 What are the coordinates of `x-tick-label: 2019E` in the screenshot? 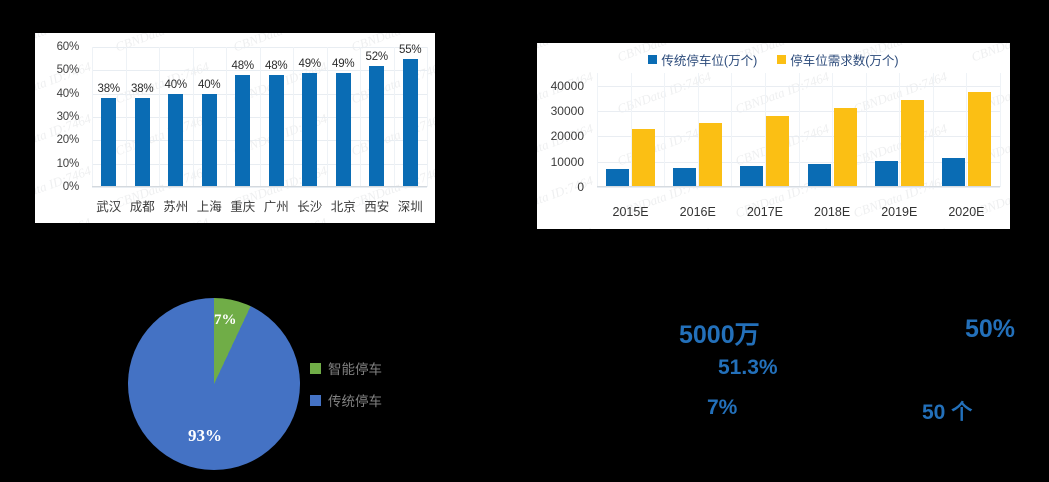 It's located at (899, 212).